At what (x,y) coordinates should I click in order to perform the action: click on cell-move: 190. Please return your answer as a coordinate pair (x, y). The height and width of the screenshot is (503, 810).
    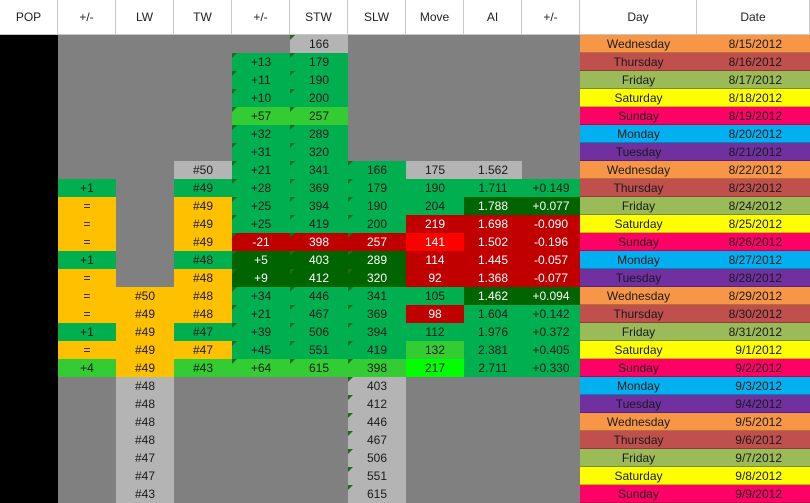
    Looking at the image, I should click on (435, 188).